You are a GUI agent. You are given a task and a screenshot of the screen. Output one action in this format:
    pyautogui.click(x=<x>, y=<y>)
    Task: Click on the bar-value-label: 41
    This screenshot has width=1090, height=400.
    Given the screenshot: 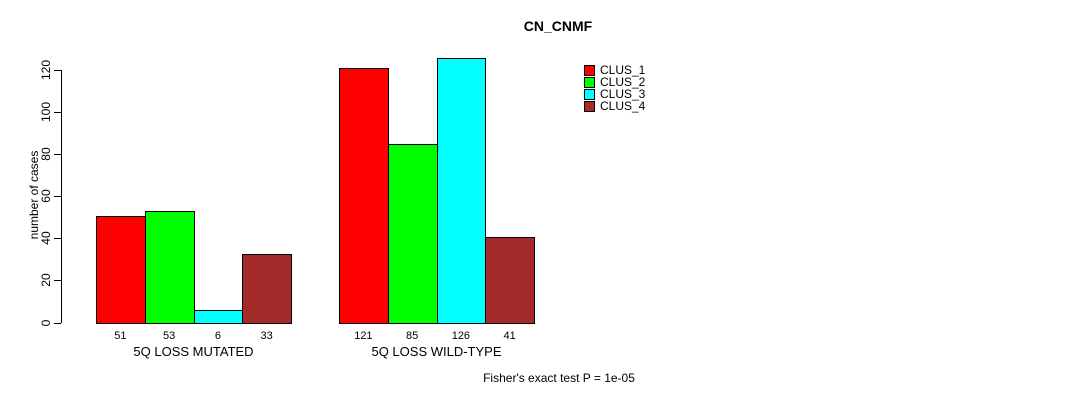 What is the action you would take?
    pyautogui.click(x=509, y=336)
    